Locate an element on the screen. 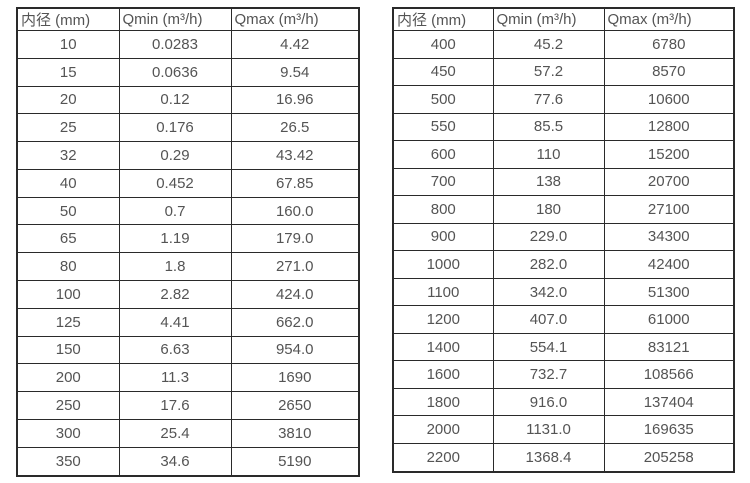 The height and width of the screenshot is (483, 750). qmax-cell: 108566 is located at coordinates (669, 374).